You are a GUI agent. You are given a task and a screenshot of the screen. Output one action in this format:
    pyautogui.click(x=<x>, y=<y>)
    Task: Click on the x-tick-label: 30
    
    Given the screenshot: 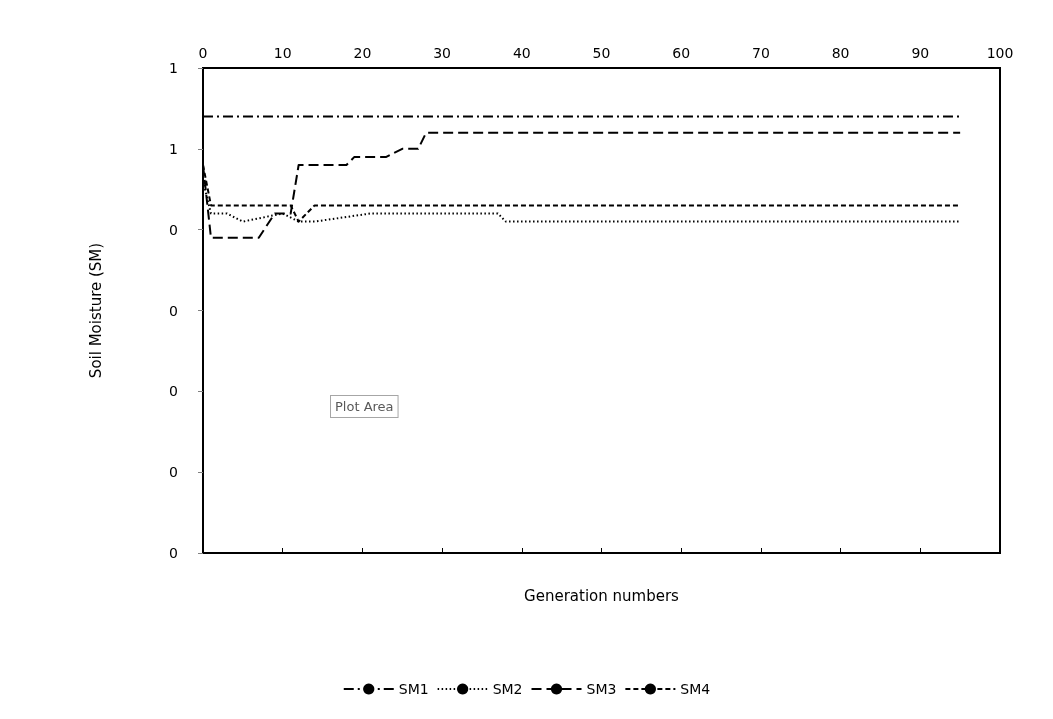 What is the action you would take?
    pyautogui.click(x=442, y=53)
    